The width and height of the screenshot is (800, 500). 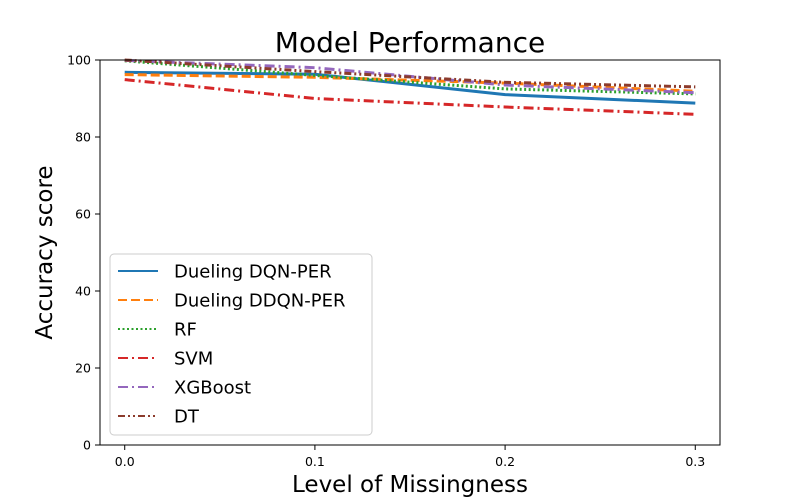 What do you see at coordinates (695, 461) in the screenshot?
I see `x-tick-label: 0.3` at bounding box center [695, 461].